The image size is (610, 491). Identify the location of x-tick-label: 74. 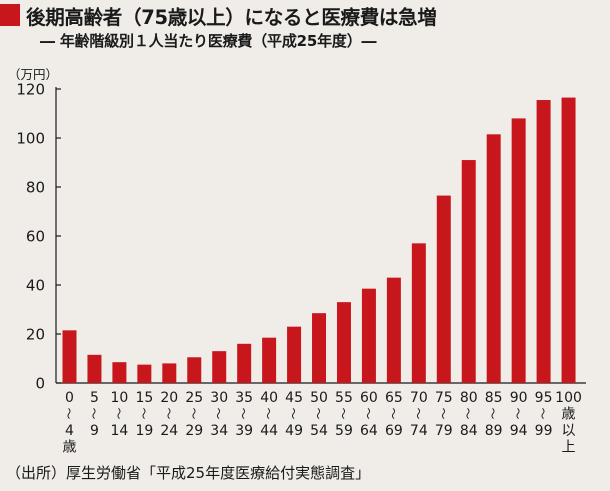
(419, 431).